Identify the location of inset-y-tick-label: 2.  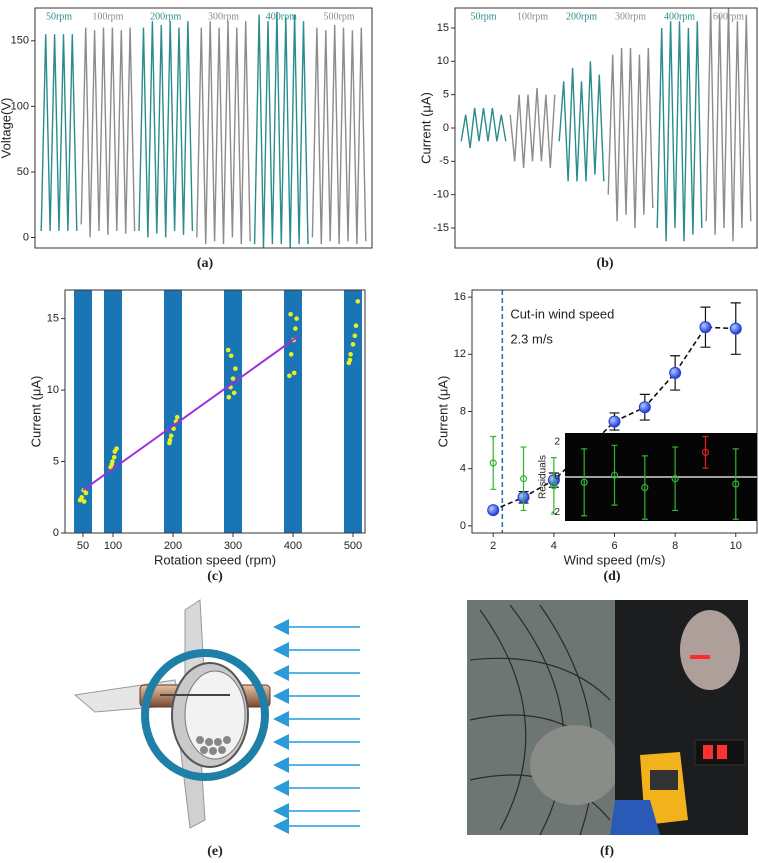
(557, 441).